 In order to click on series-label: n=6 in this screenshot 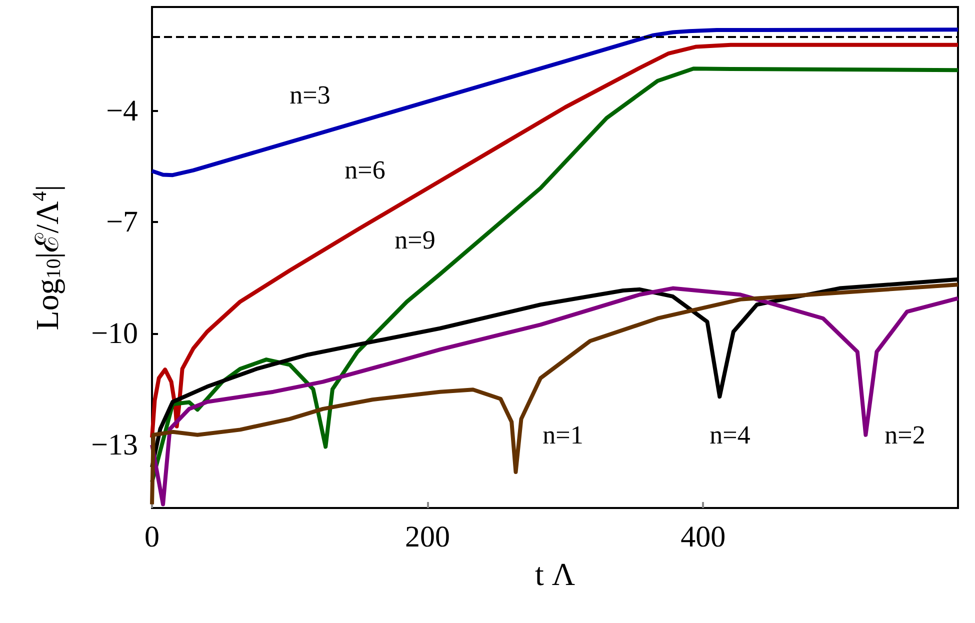, I will do `click(365, 170)`.